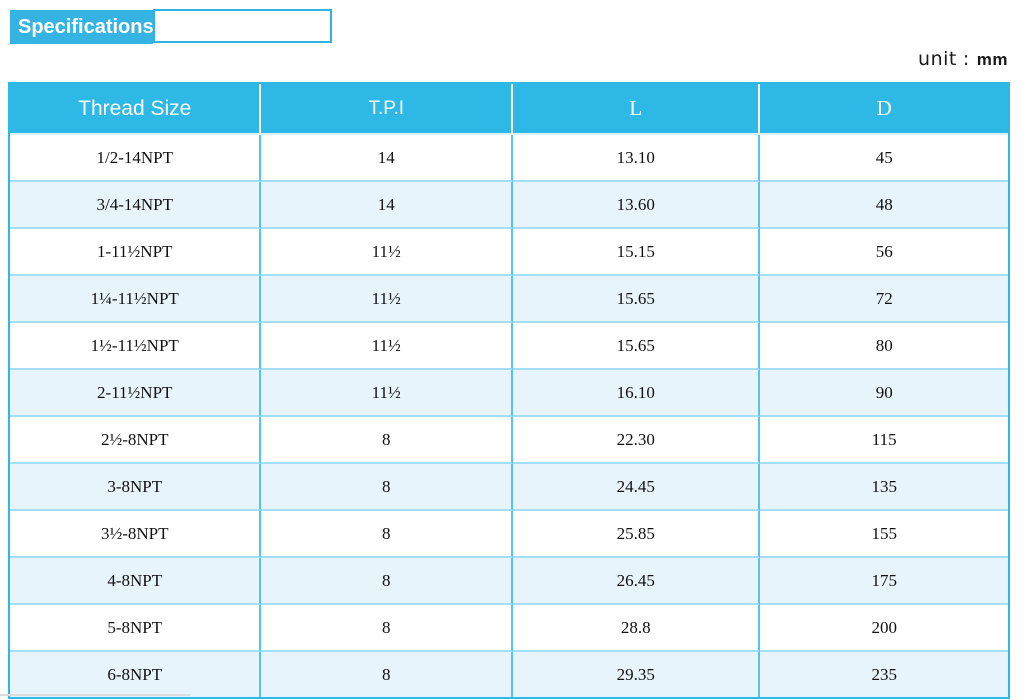 The width and height of the screenshot is (1032, 700). I want to click on col-header-d: D, so click(884, 109).